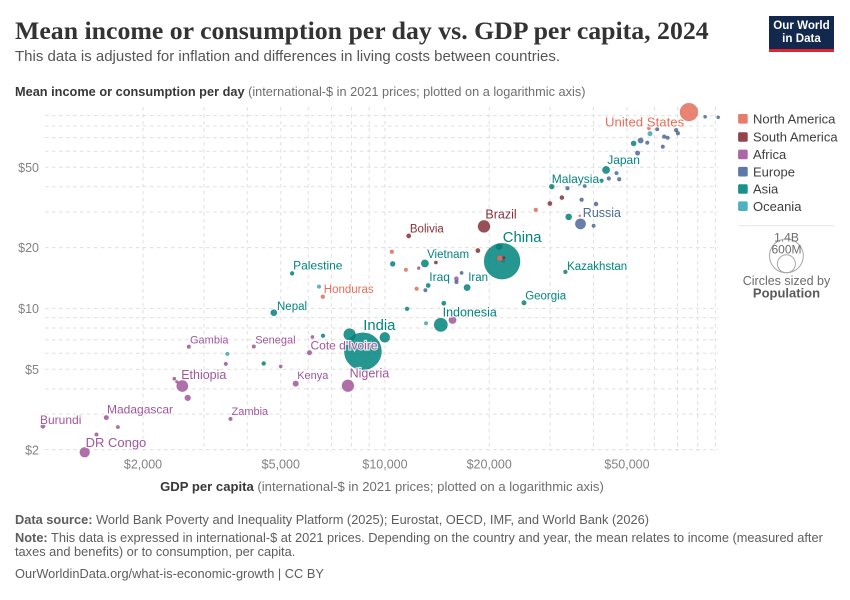  I want to click on svg-text: Iran, so click(478, 278).